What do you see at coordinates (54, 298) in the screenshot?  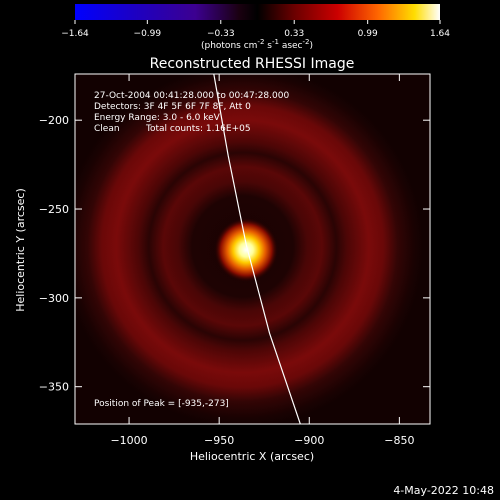 I see `y-tick-label: −300` at bounding box center [54, 298].